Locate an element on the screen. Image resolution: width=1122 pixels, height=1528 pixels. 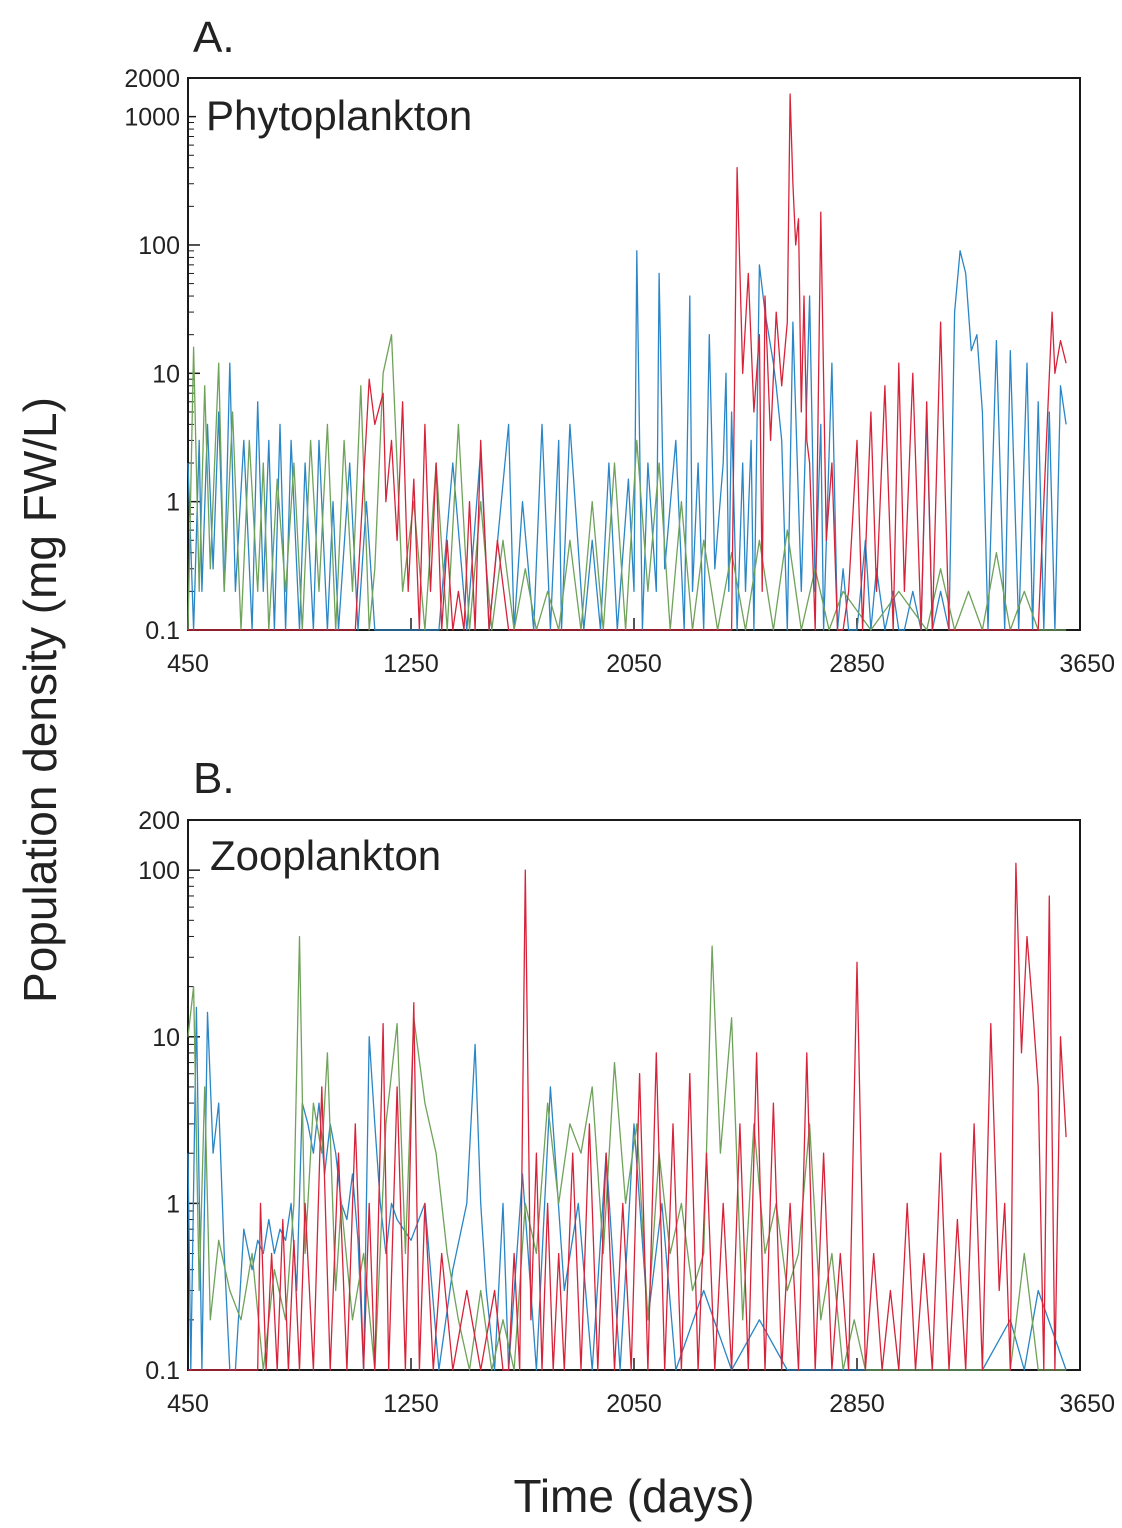
panel-b-ytick-label-1: 1 is located at coordinates (173, 1204).